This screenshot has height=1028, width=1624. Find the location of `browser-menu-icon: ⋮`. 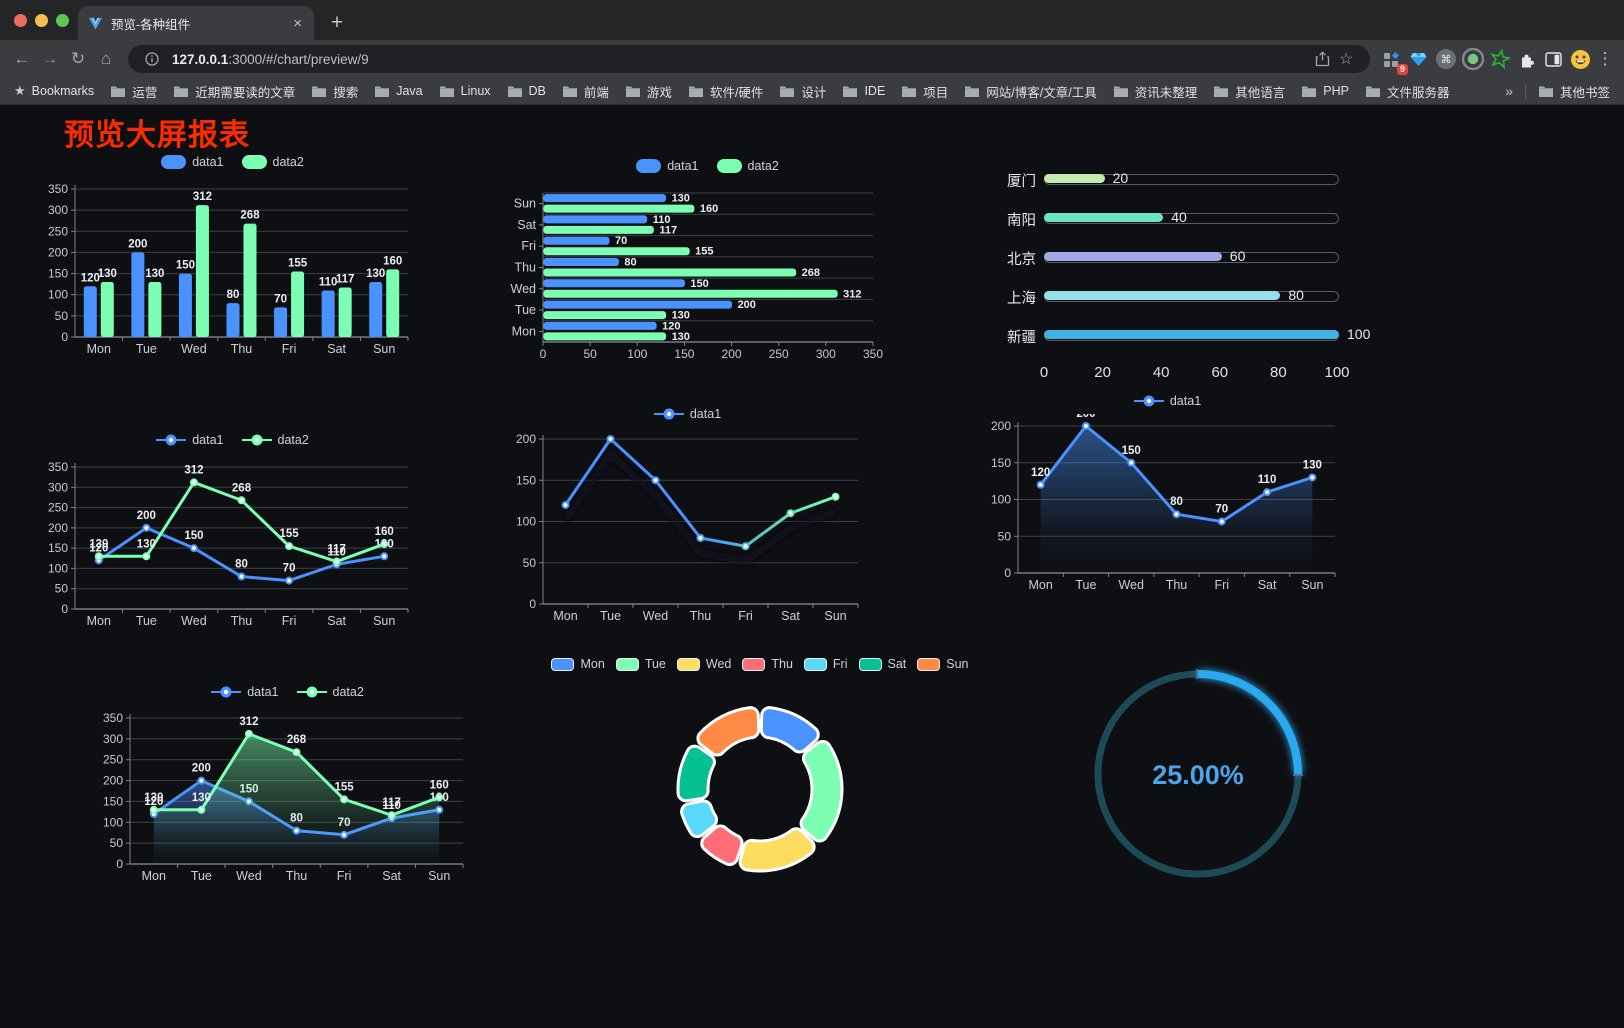

browser-menu-icon: ⋮ is located at coordinates (1605, 58).